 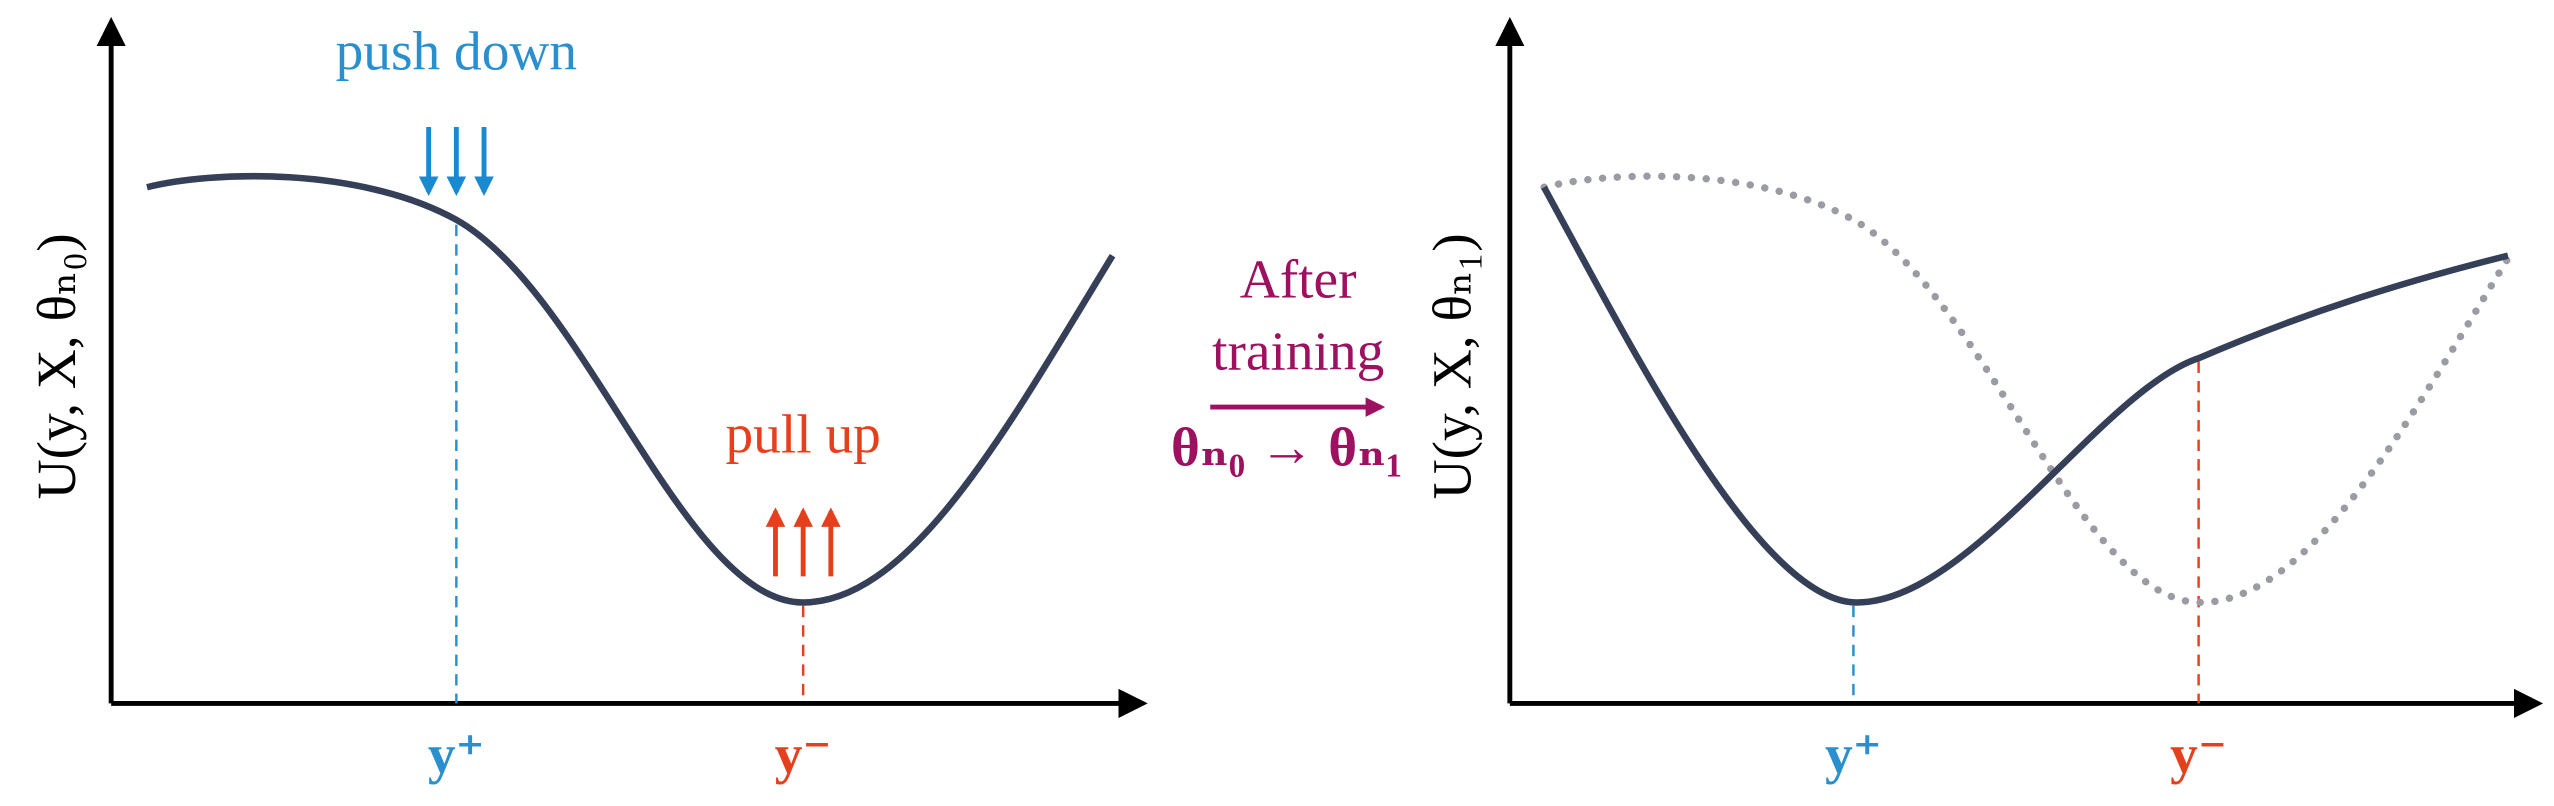 What do you see at coordinates (56, 366) in the screenshot?
I see `y-label: U(y, X, θₙ₀)` at bounding box center [56, 366].